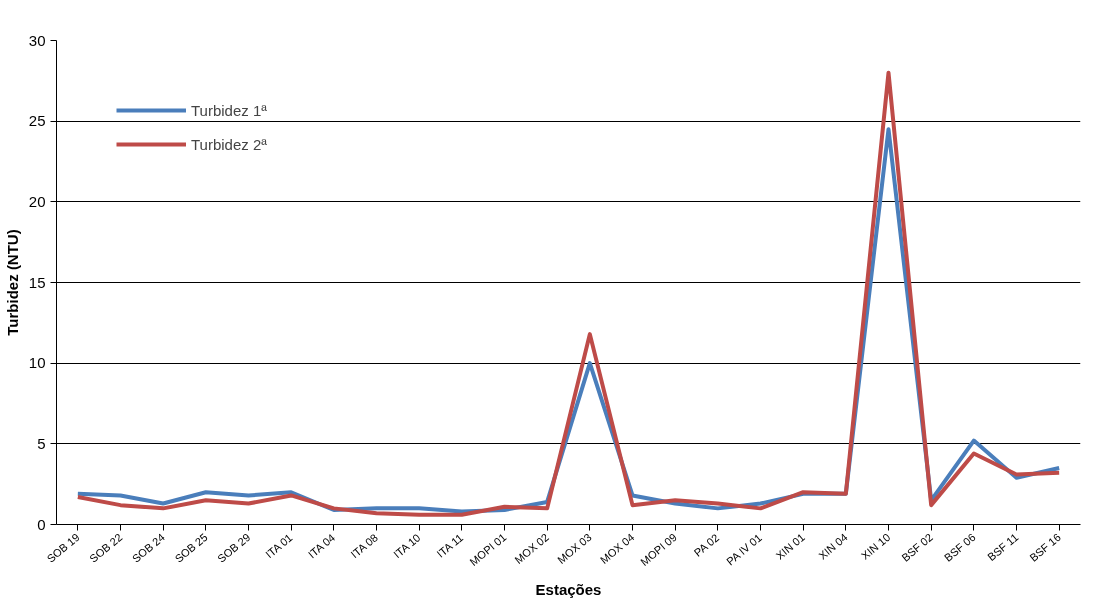 This screenshot has width=1118, height=609. I want to click on y-tick-label: 20, so click(37, 201).